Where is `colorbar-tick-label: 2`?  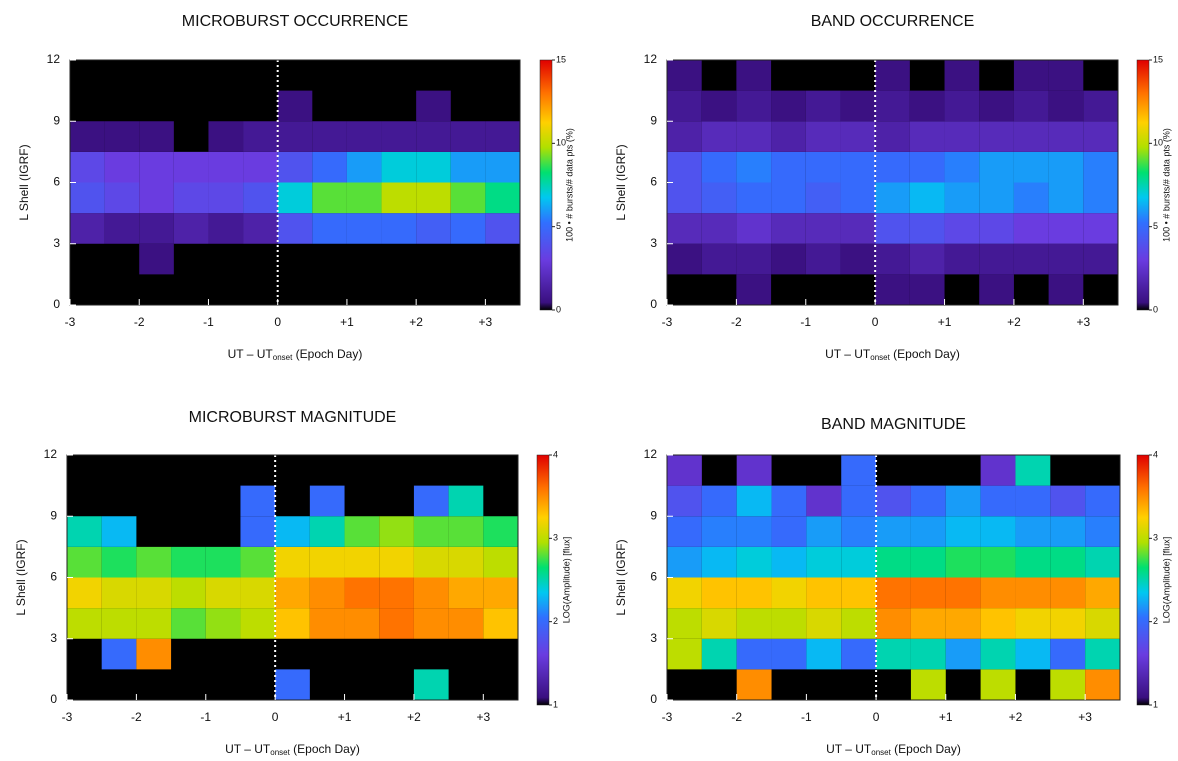 colorbar-tick-label: 2 is located at coordinates (1155, 621).